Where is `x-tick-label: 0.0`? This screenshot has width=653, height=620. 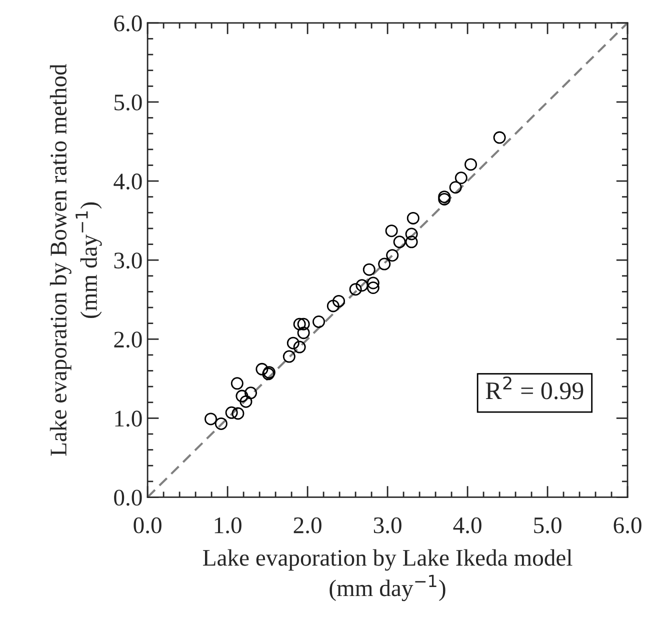
x-tick-label: 0.0 is located at coordinates (148, 525).